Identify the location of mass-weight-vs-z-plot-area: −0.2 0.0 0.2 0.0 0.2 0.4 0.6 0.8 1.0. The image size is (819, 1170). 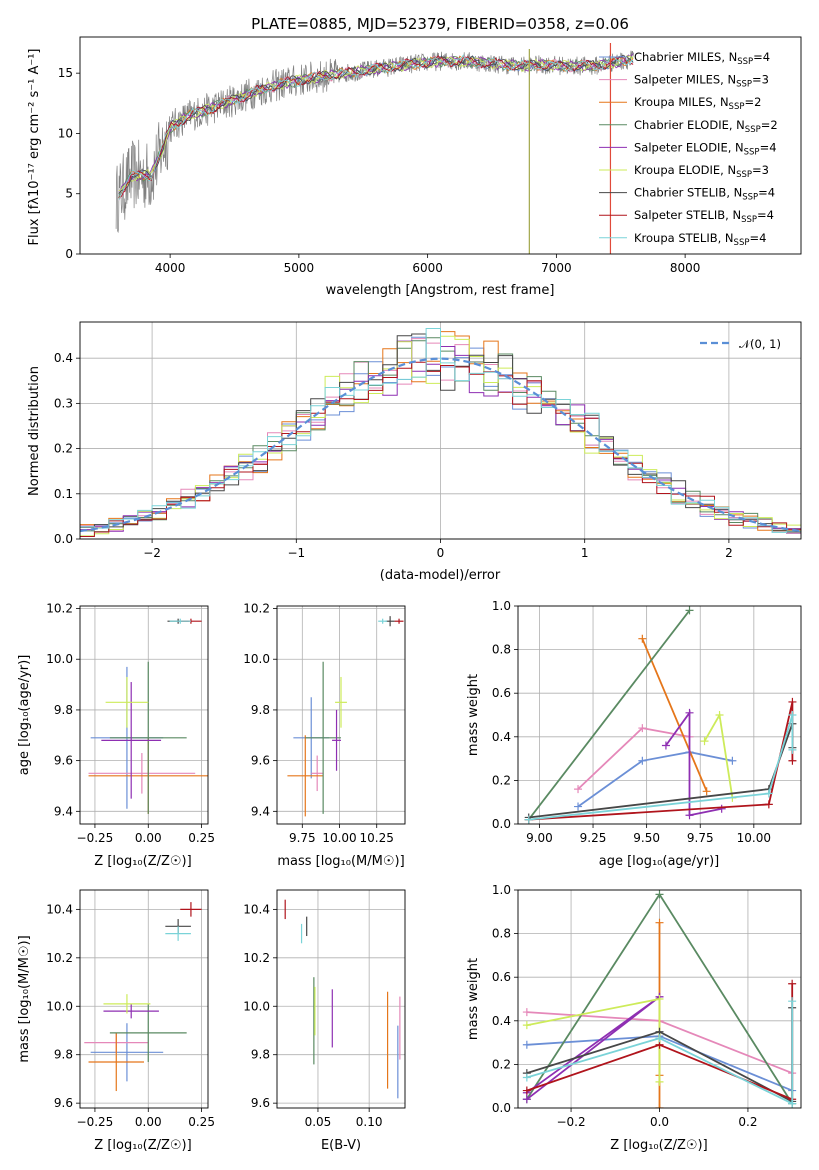
(647, 1006).